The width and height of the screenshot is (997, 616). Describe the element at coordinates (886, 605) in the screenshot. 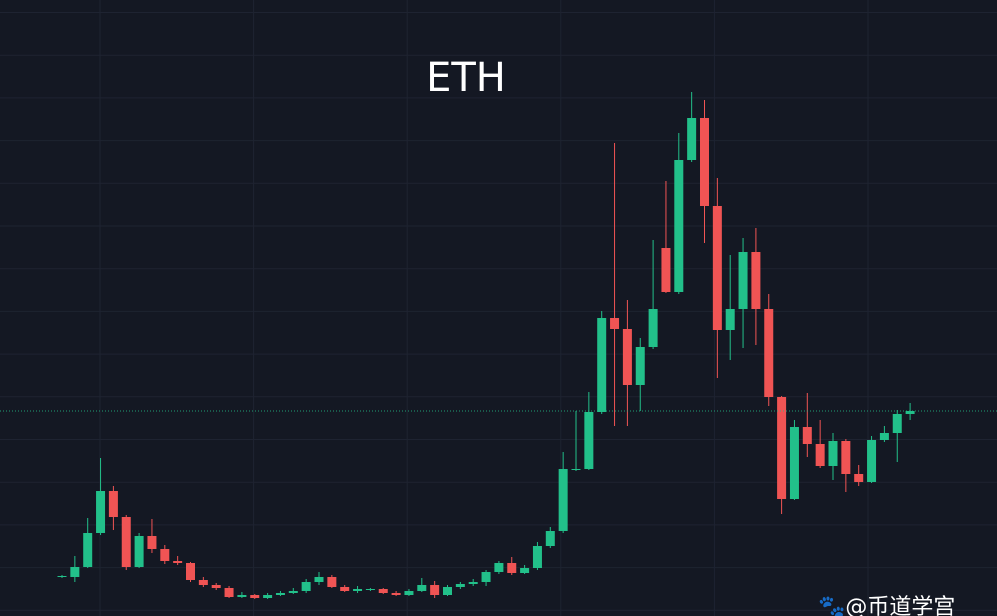

I see `watermark: 🐾@币道学宫` at that location.